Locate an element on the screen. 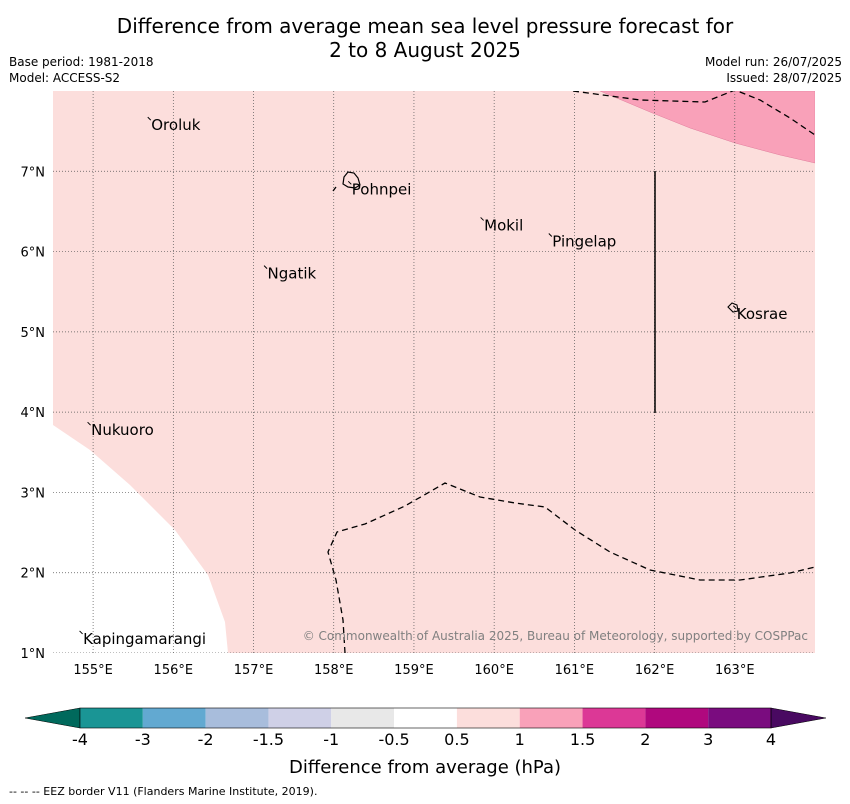 Image resolution: width=850 pixels, height=804 pixels. colorbar-outline is located at coordinates (425, 718).